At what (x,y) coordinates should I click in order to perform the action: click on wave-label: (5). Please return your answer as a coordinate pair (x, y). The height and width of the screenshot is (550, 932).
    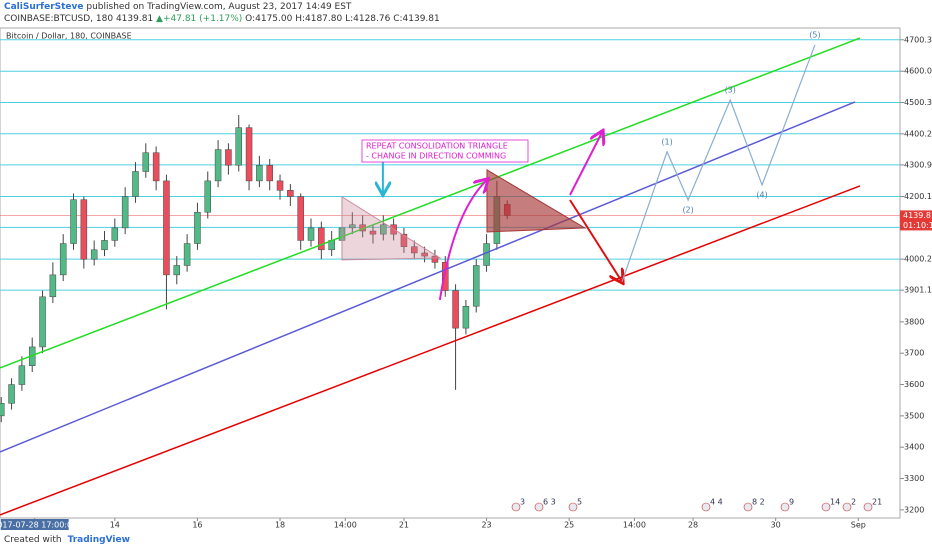
    Looking at the image, I should click on (814, 34).